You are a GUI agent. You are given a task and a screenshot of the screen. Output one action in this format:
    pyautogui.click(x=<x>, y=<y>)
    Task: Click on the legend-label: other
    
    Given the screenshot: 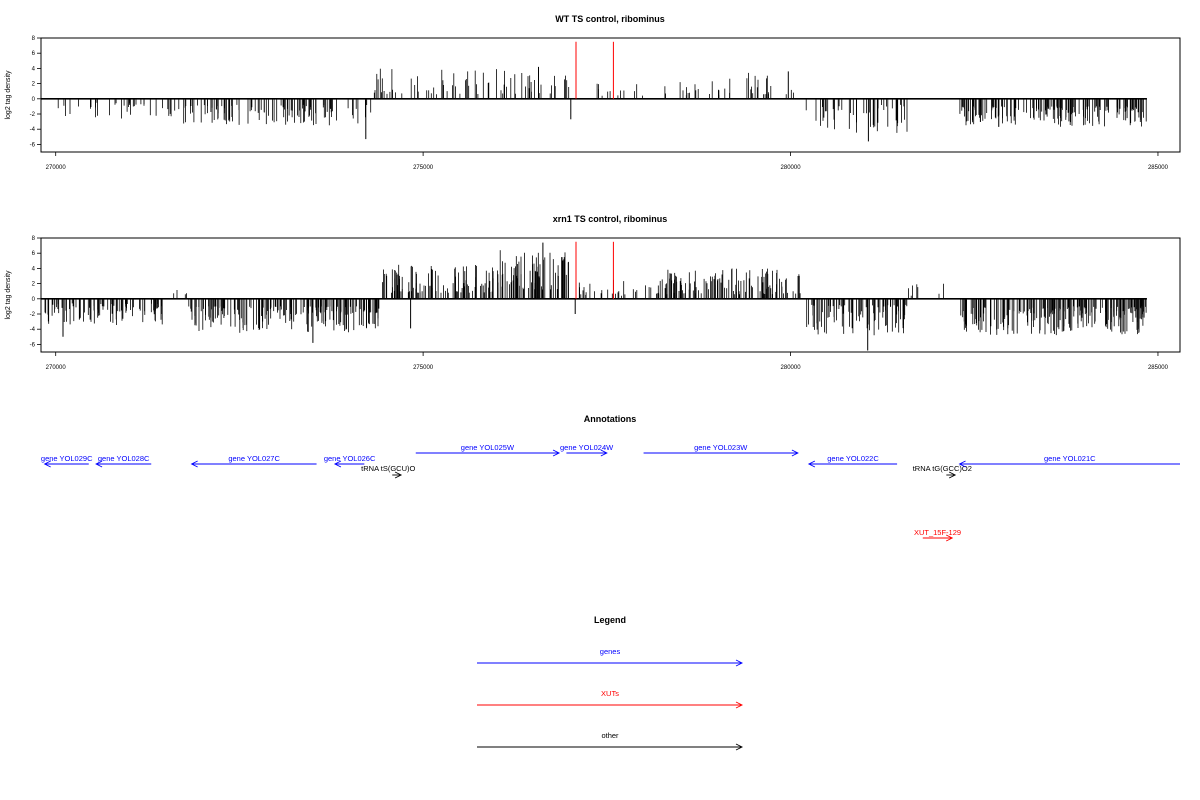 What is the action you would take?
    pyautogui.click(x=610, y=735)
    